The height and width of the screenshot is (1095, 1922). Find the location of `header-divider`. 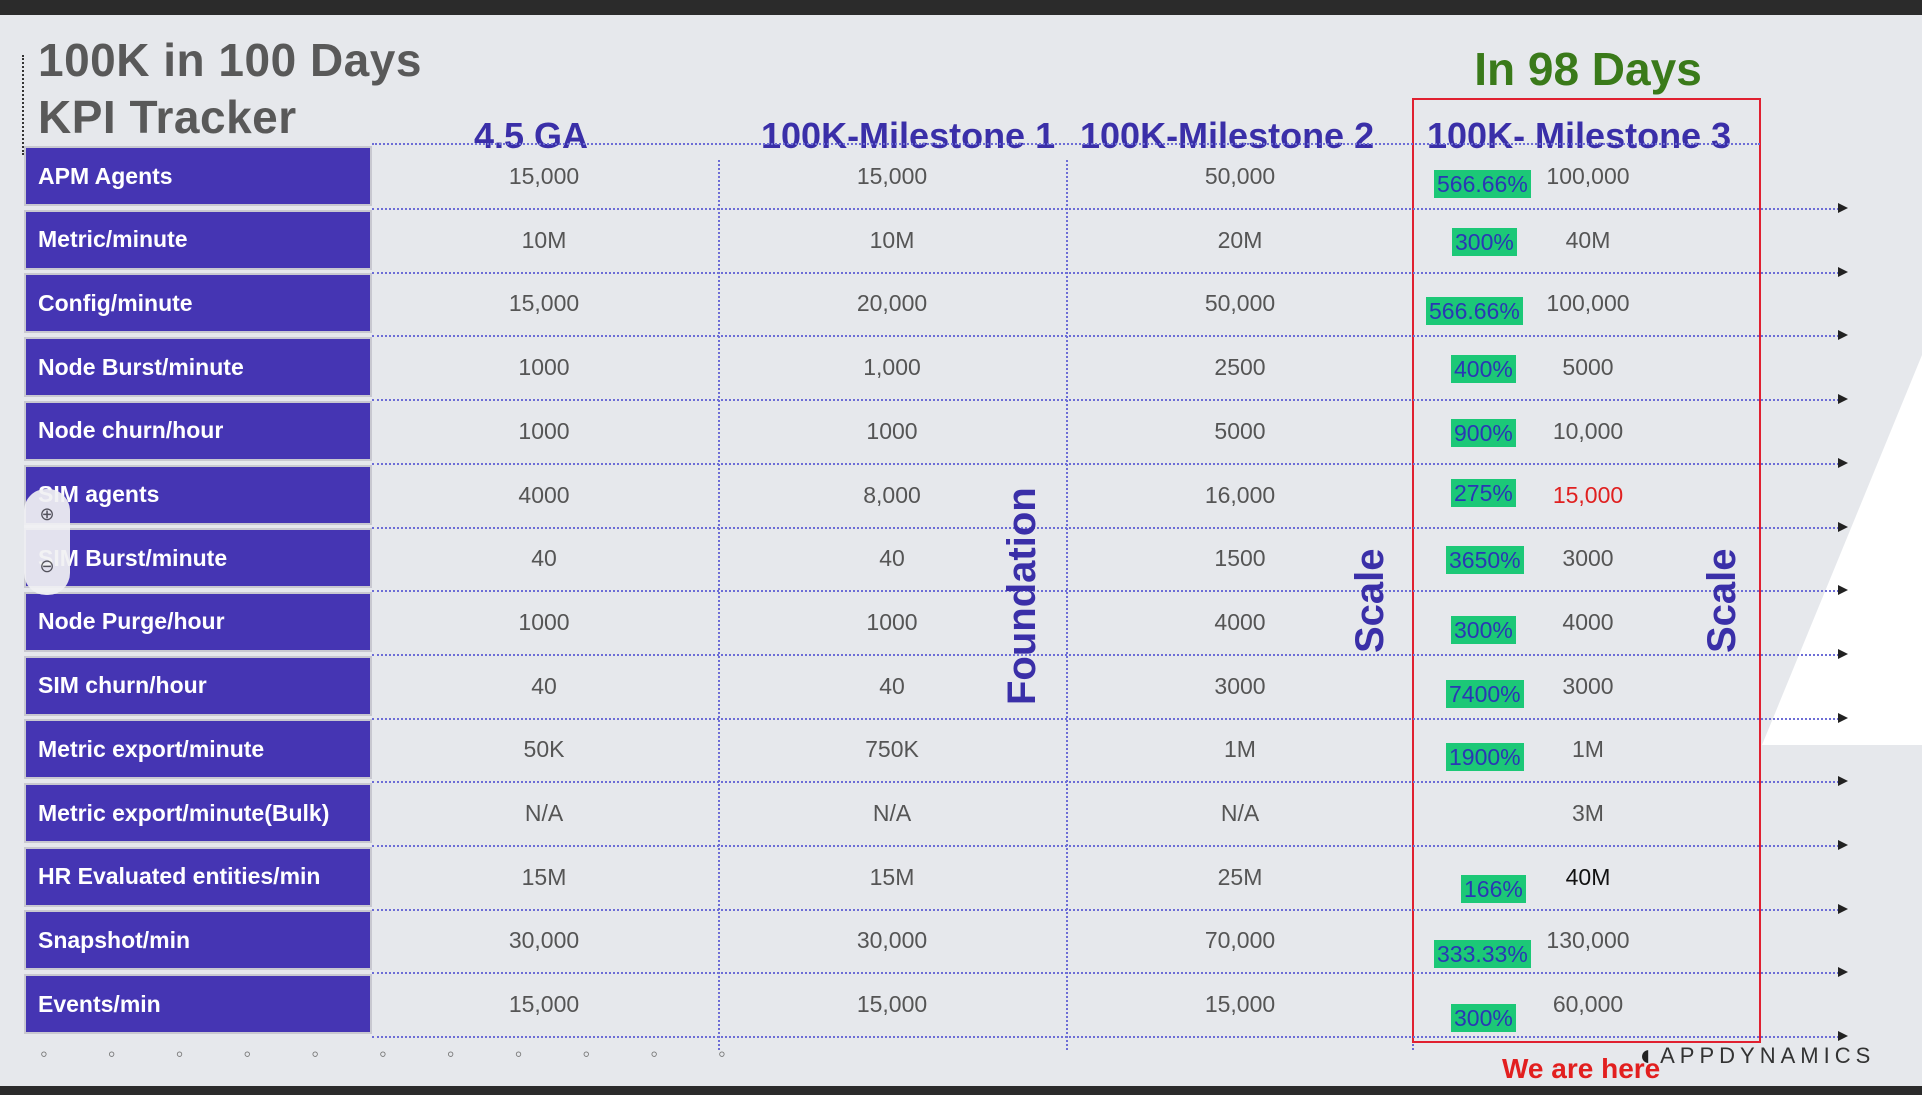

header-divider is located at coordinates (1066, 144).